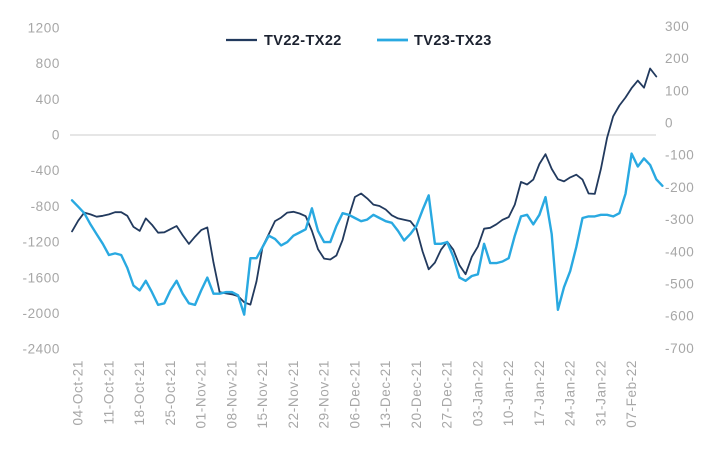  What do you see at coordinates (324, 394) in the screenshot?
I see `x-axis-date-label: 29-Nov-21` at bounding box center [324, 394].